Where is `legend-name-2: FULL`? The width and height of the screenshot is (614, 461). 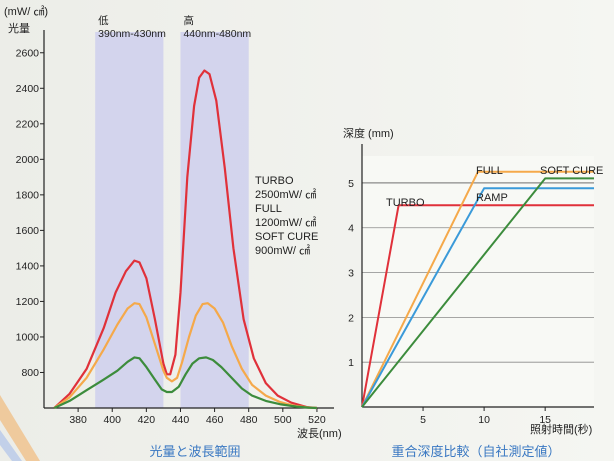 legend-name-2: FULL is located at coordinates (268, 209).